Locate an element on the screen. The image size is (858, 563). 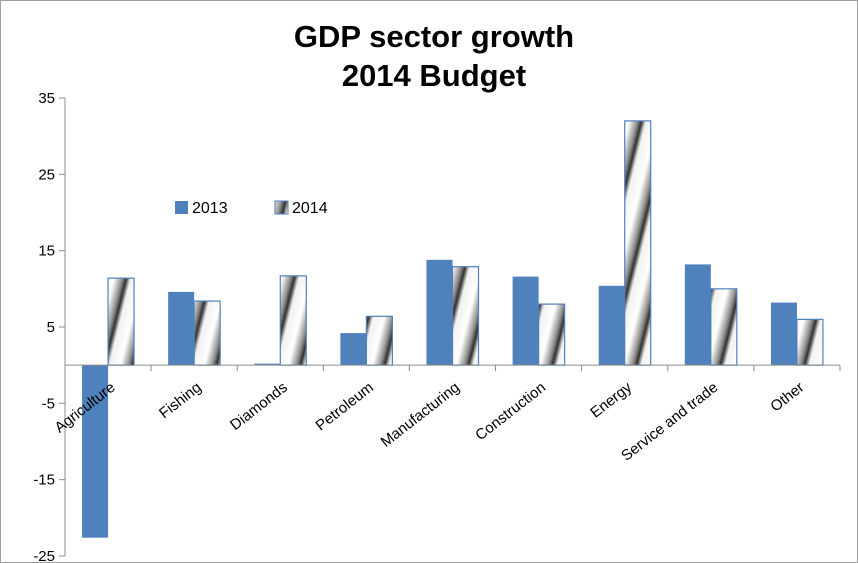
chart-title-line-2: 2014 Budget is located at coordinates (434, 75).